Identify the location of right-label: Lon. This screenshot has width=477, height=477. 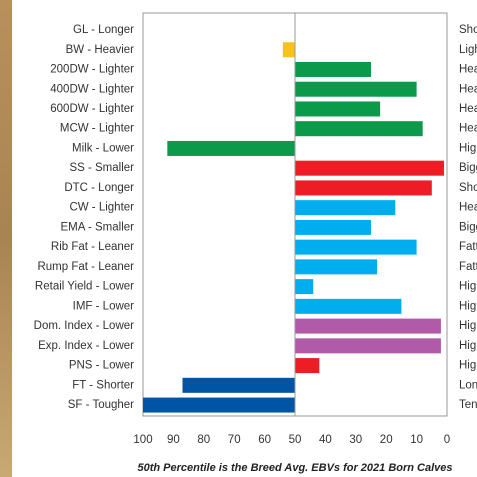
(468, 385).